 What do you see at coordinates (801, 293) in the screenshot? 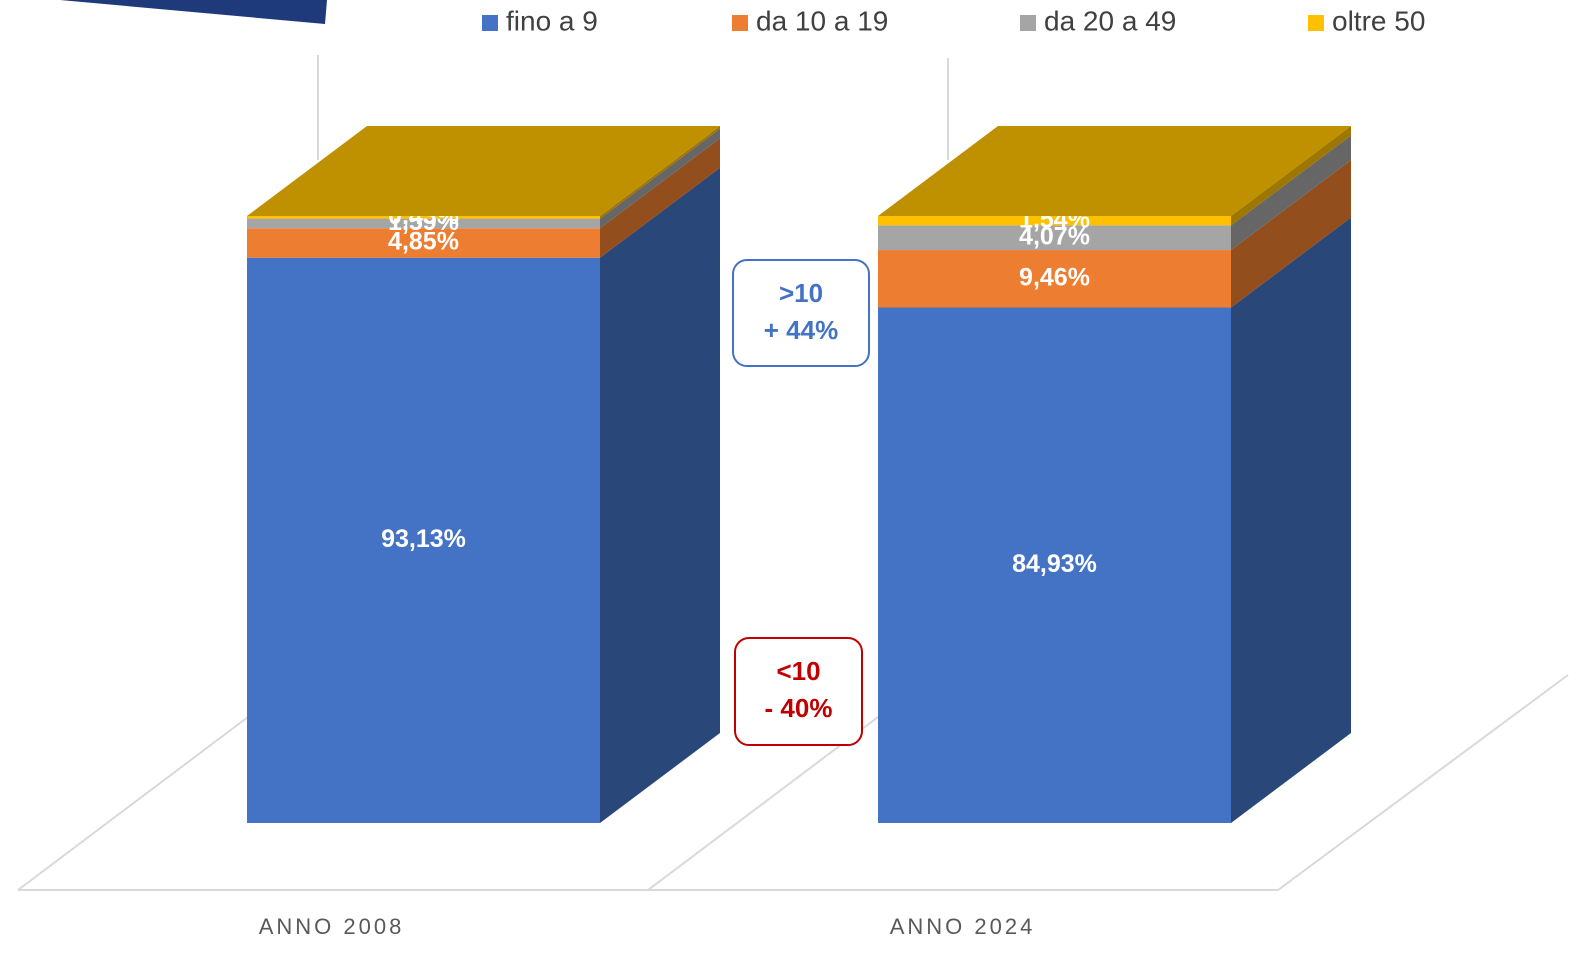
I see `annotation-text: >10` at bounding box center [801, 293].